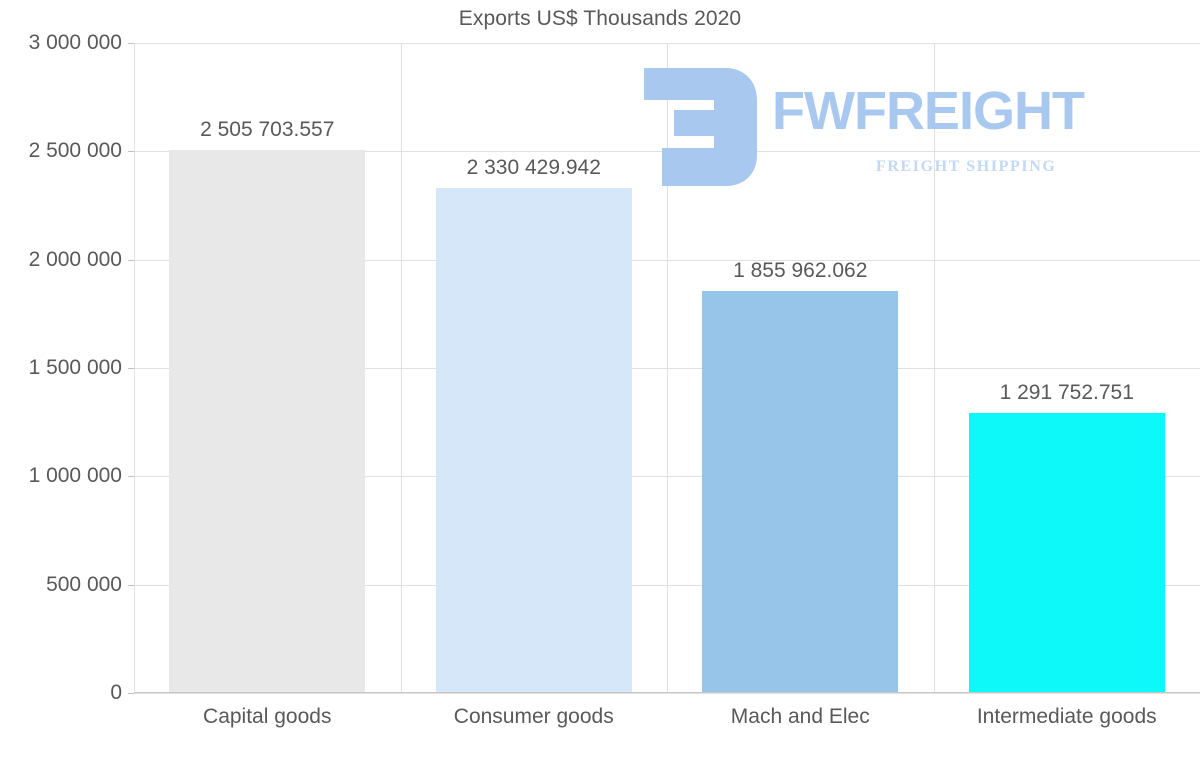 Image resolution: width=1200 pixels, height=763 pixels. Describe the element at coordinates (1066, 716) in the screenshot. I see `x-axis-category-label: Intermediate goods` at that location.